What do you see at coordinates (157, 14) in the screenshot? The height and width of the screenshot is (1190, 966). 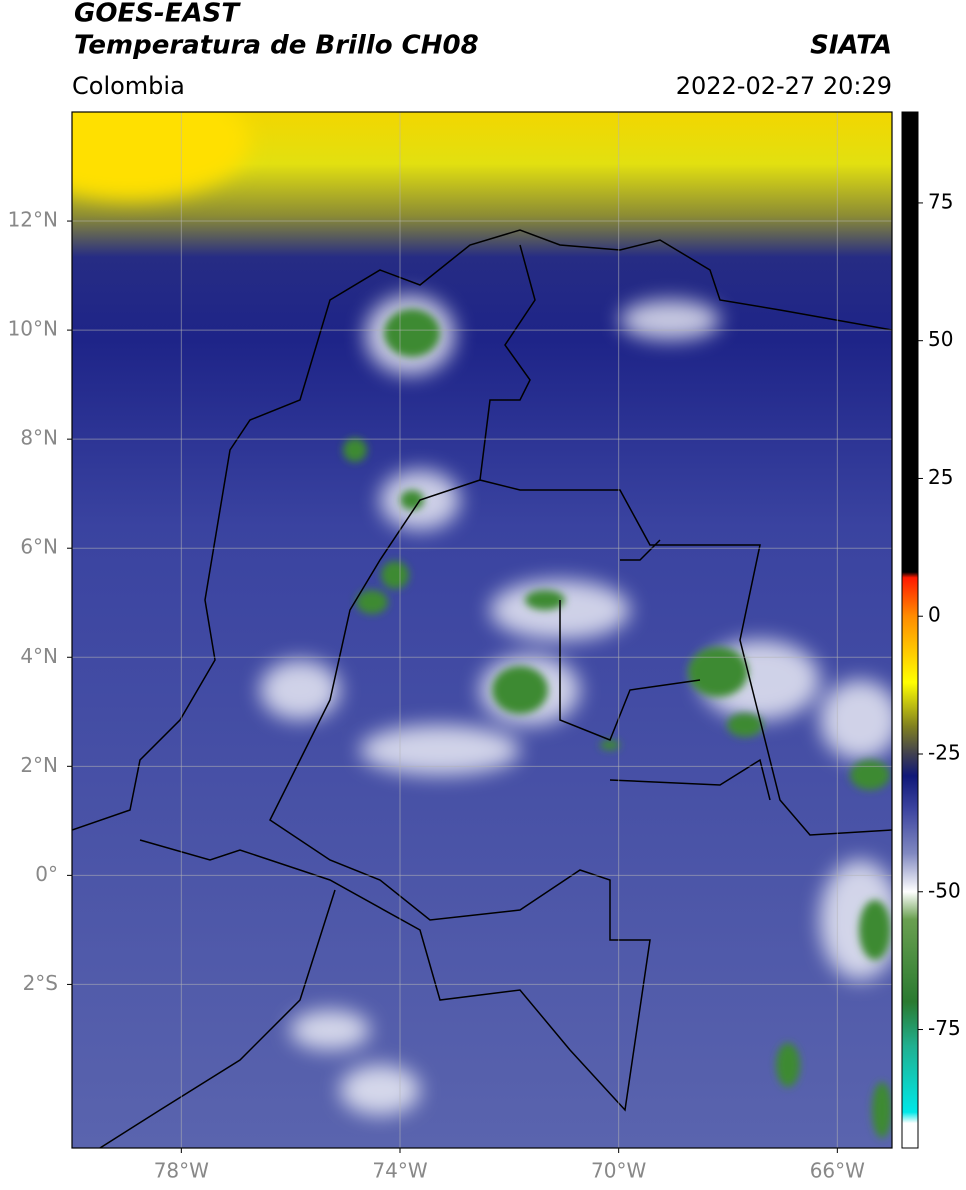 I see `title: GOES-EAST` at bounding box center [157, 14].